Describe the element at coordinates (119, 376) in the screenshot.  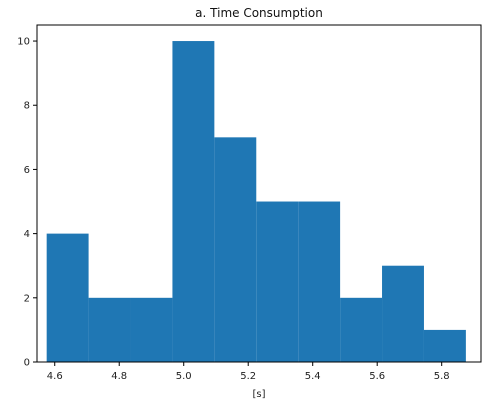
I see `x-tick-label-4.8: 4.8` at that location.